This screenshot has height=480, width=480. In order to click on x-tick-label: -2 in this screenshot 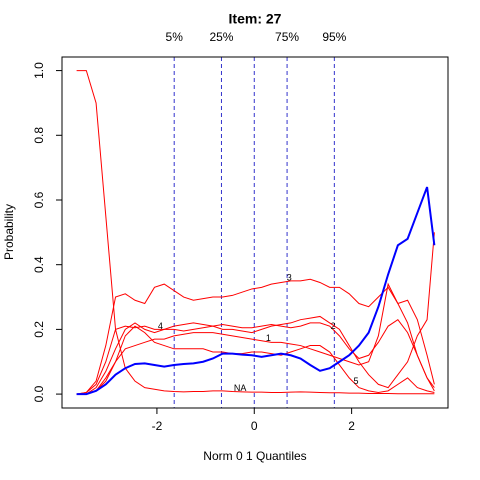, I will do `click(157, 426)`.